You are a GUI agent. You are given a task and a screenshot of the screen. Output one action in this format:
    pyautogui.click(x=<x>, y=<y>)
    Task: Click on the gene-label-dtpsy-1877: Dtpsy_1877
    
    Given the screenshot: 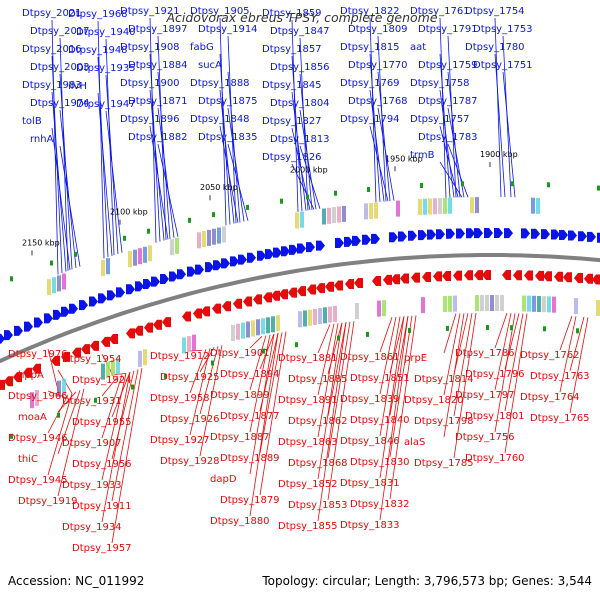 What is the action you would take?
    pyautogui.click(x=250, y=416)
    